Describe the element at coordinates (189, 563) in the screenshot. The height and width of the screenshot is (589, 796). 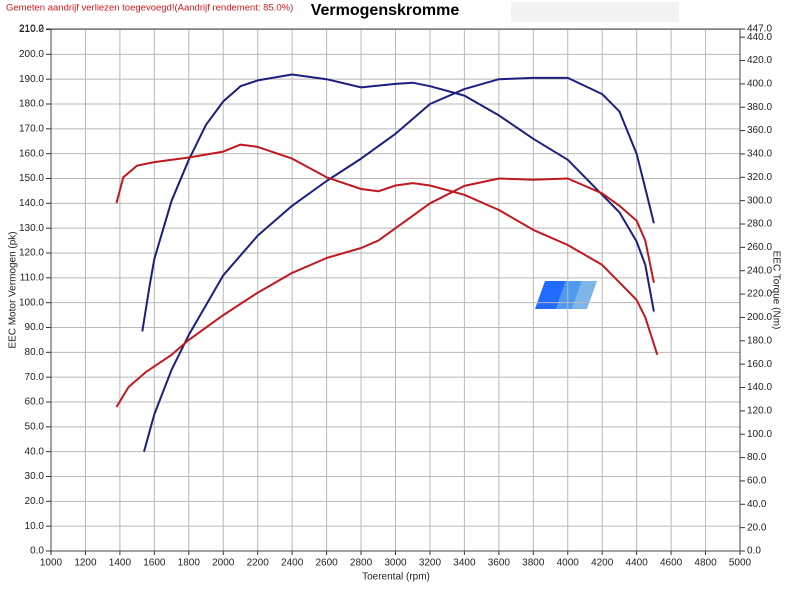
I see `x-tick-label: 1800` at that location.